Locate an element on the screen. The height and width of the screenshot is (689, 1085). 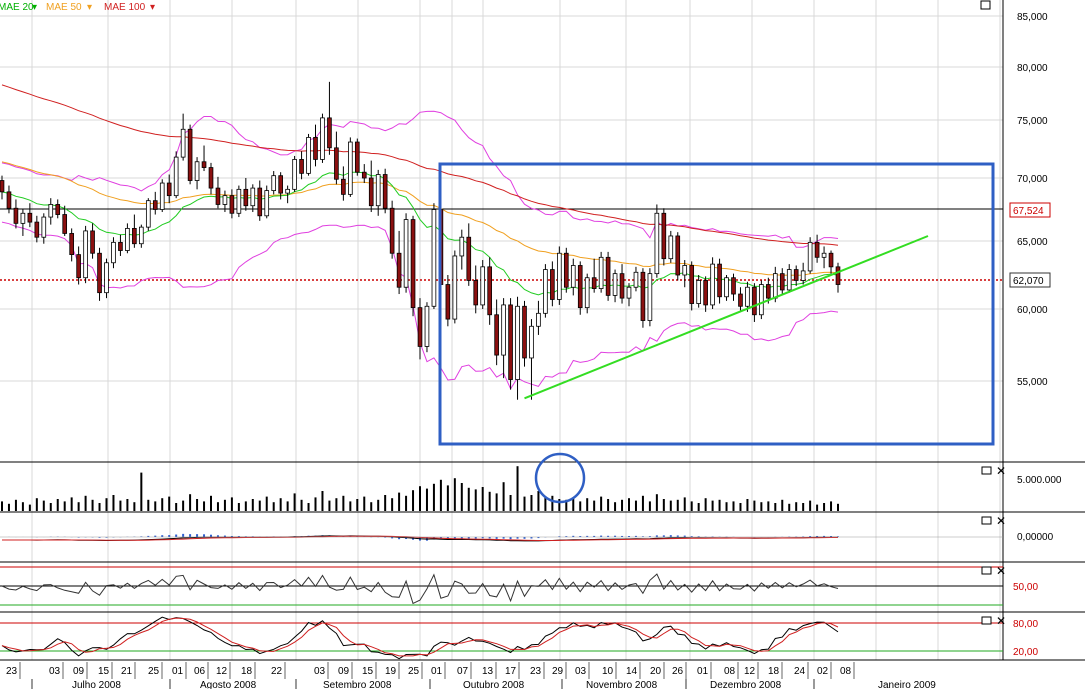
maximize-icon is located at coordinates (985, 5).